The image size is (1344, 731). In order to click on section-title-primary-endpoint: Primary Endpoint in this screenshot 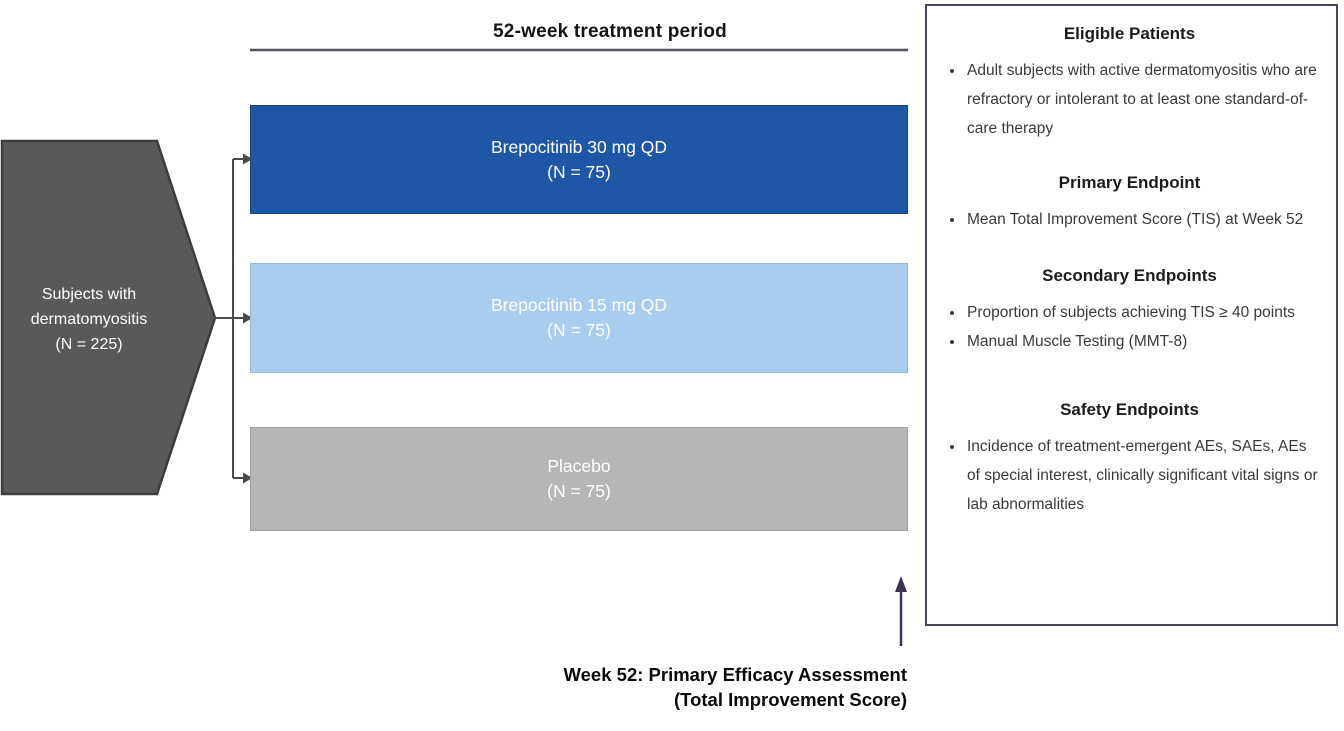, I will do `click(1129, 182)`.